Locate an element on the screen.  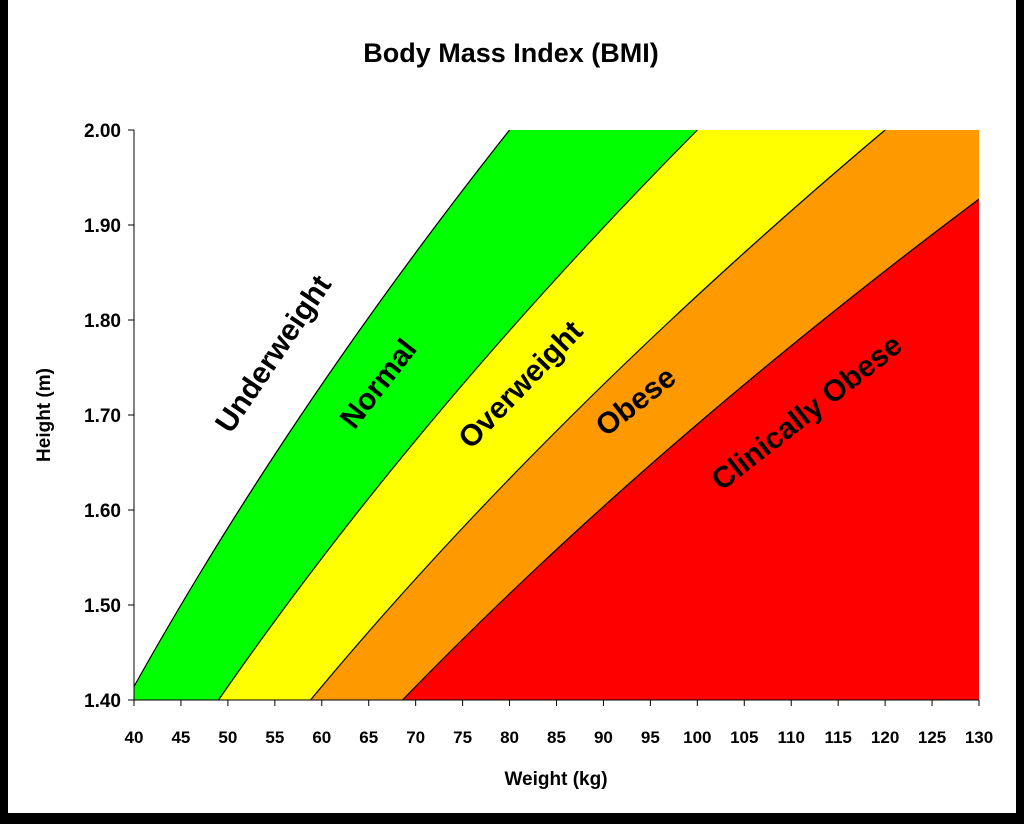
y-tick-label: 1.90 is located at coordinates (102, 226).